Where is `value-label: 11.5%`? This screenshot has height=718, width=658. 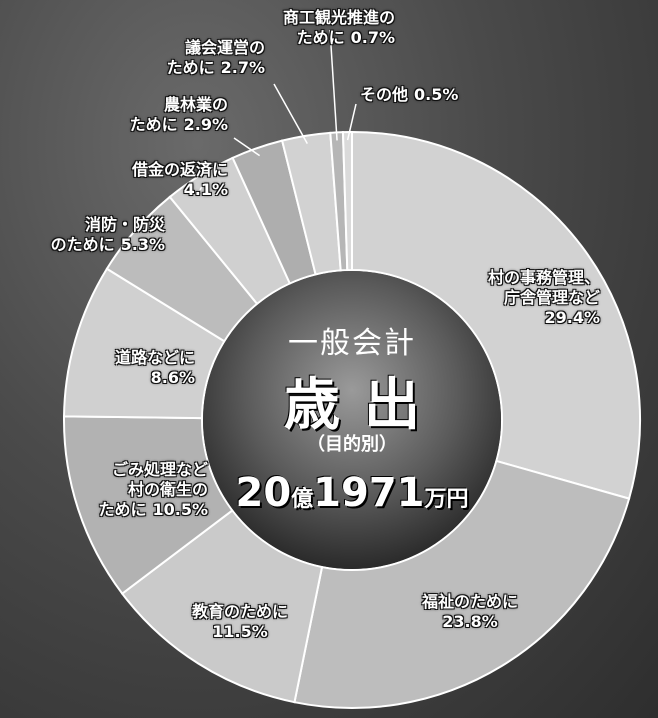
value-label: 11.5% is located at coordinates (240, 631).